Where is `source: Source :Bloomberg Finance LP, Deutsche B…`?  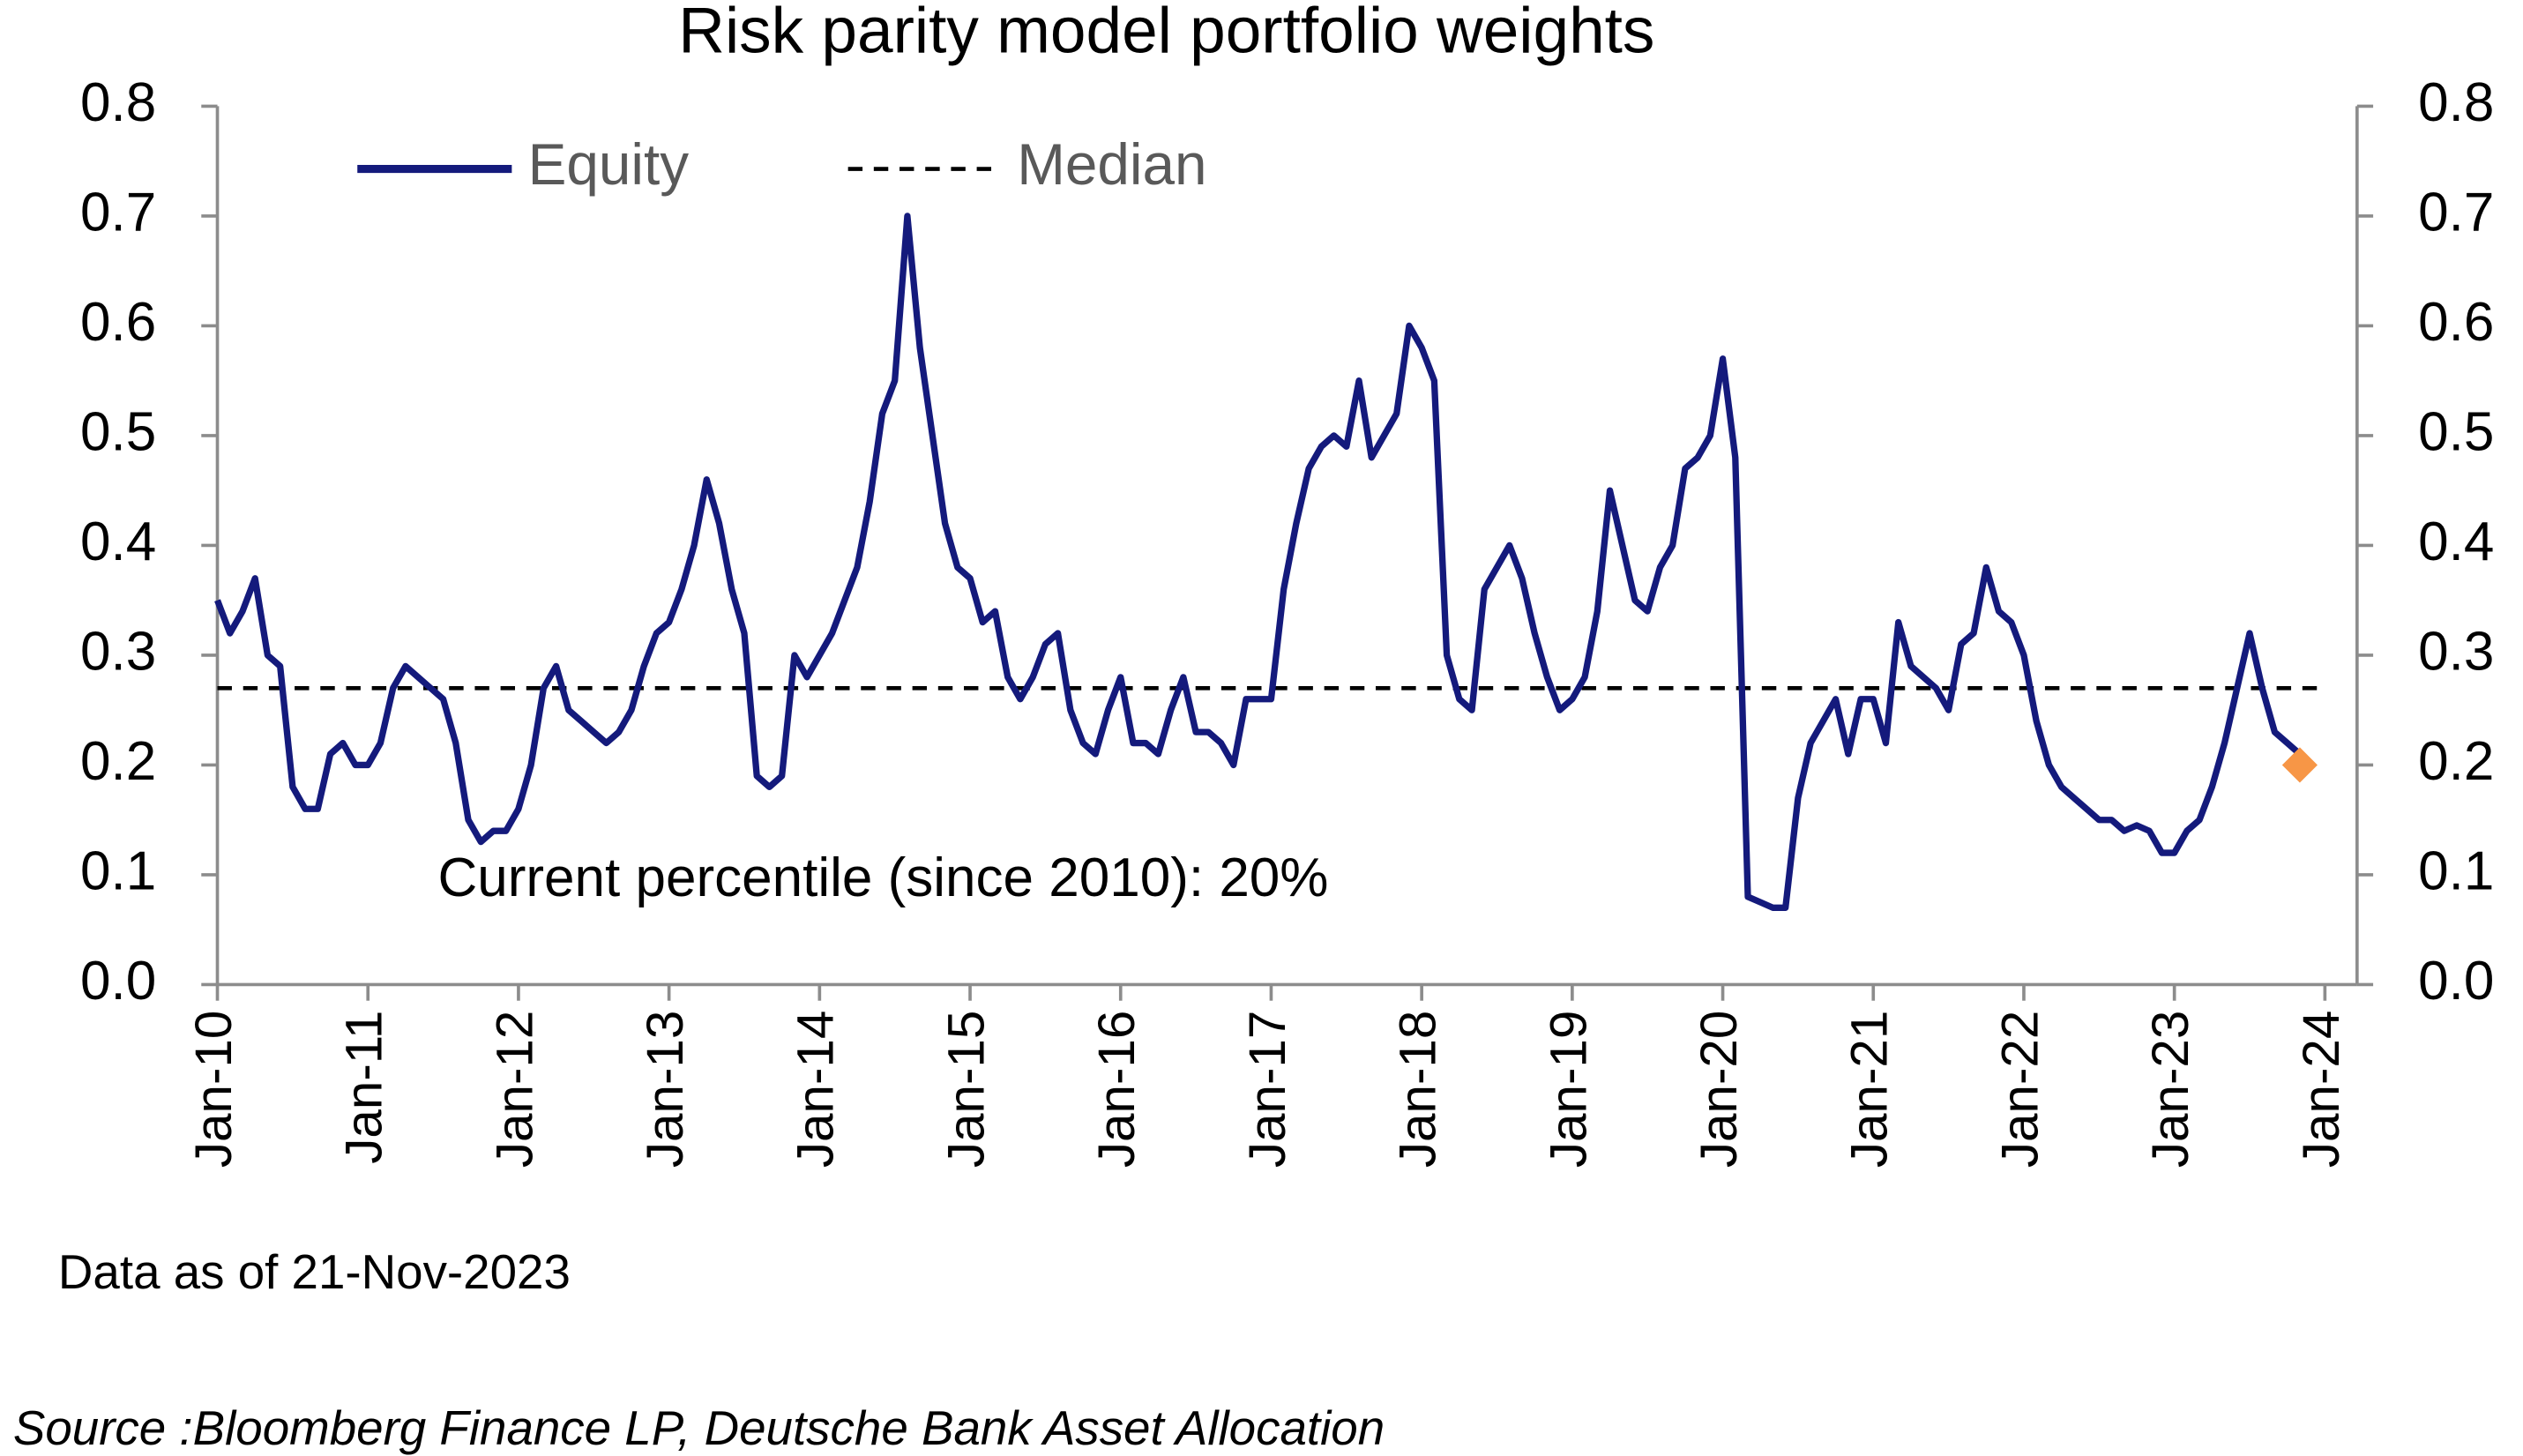 source: Source :Bloomberg Finance LP, Deutsche B… is located at coordinates (699, 1427).